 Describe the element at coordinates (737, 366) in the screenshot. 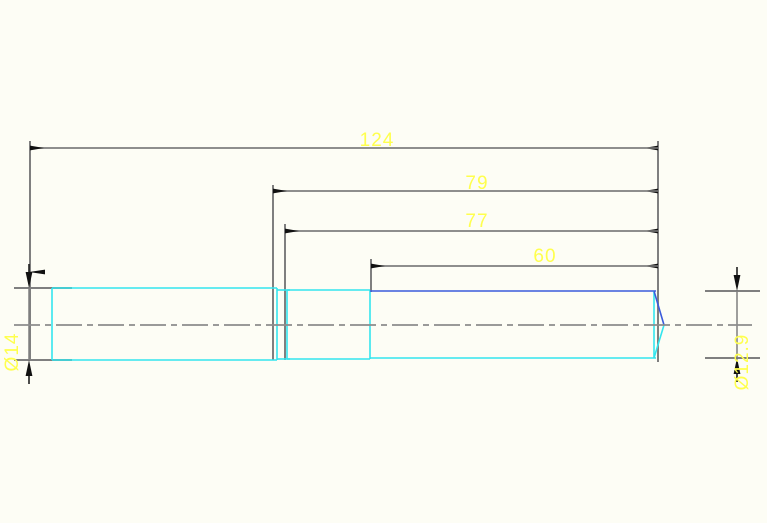

I see `arrowhead-dia-right-bottom` at that location.